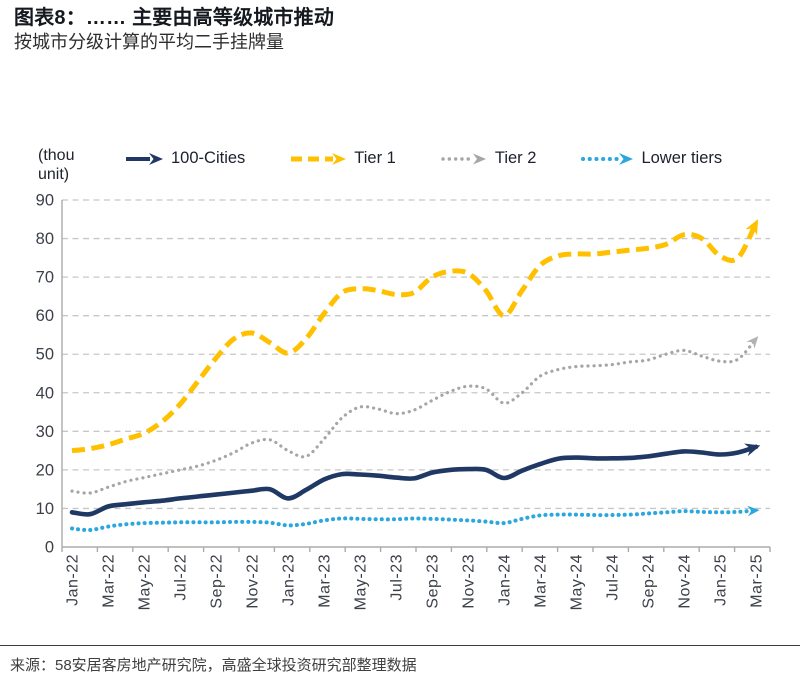 This screenshot has width=800, height=697. Describe the element at coordinates (144, 158) in the screenshot. I see `solid-line-arrow-icon` at that location.